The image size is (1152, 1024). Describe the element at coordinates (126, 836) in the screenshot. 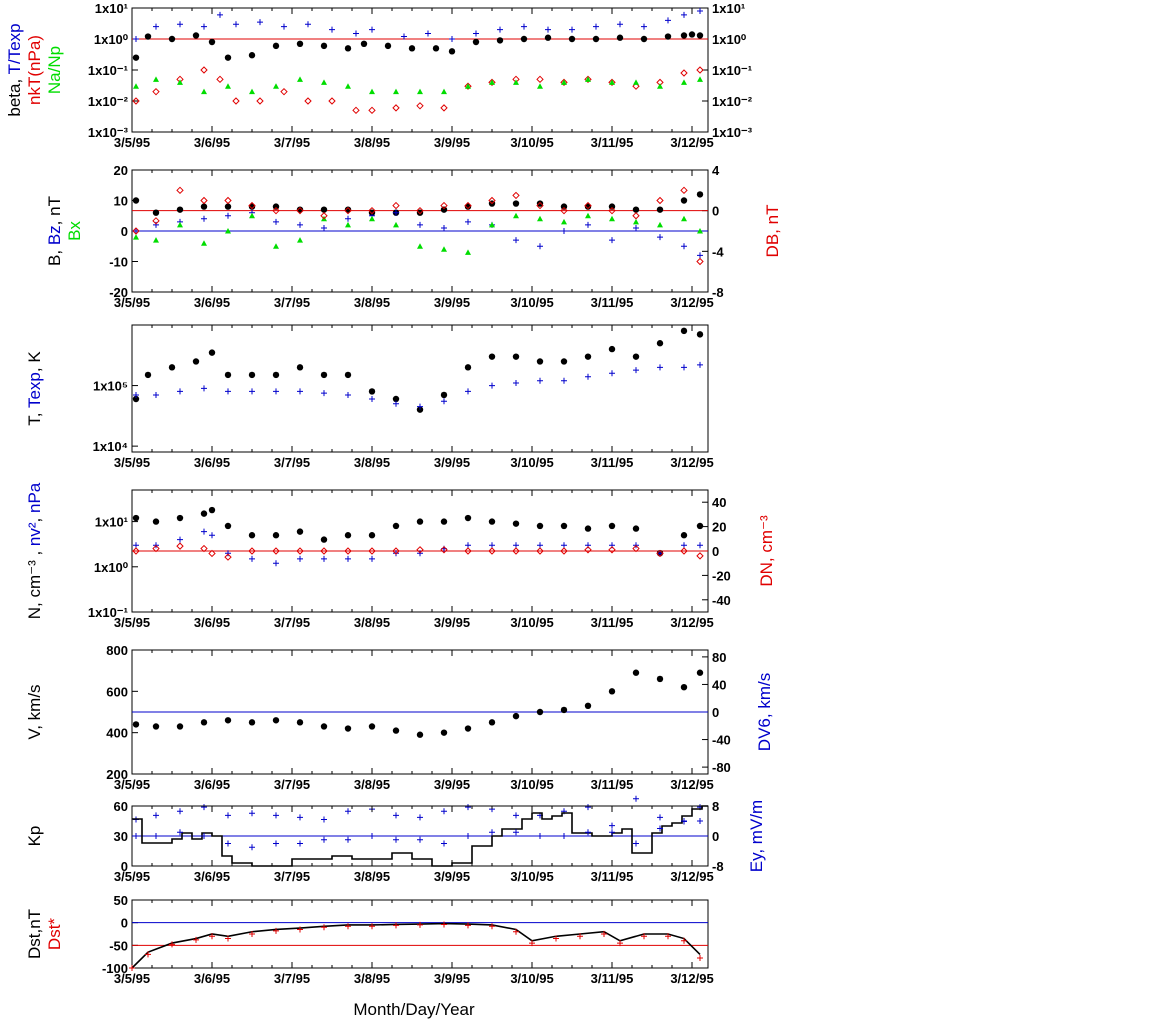

I see `y-axis-left: 60 30 0` at that location.